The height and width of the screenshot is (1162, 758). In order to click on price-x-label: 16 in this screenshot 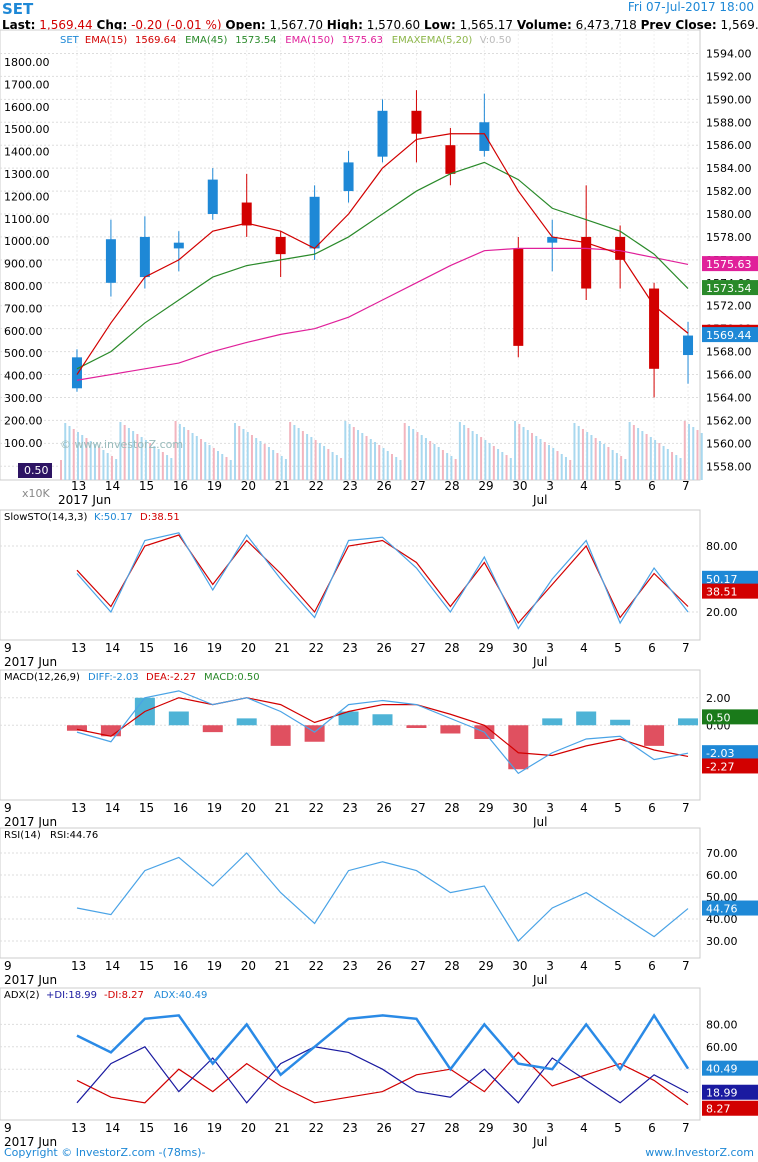, I will do `click(180, 486)`.